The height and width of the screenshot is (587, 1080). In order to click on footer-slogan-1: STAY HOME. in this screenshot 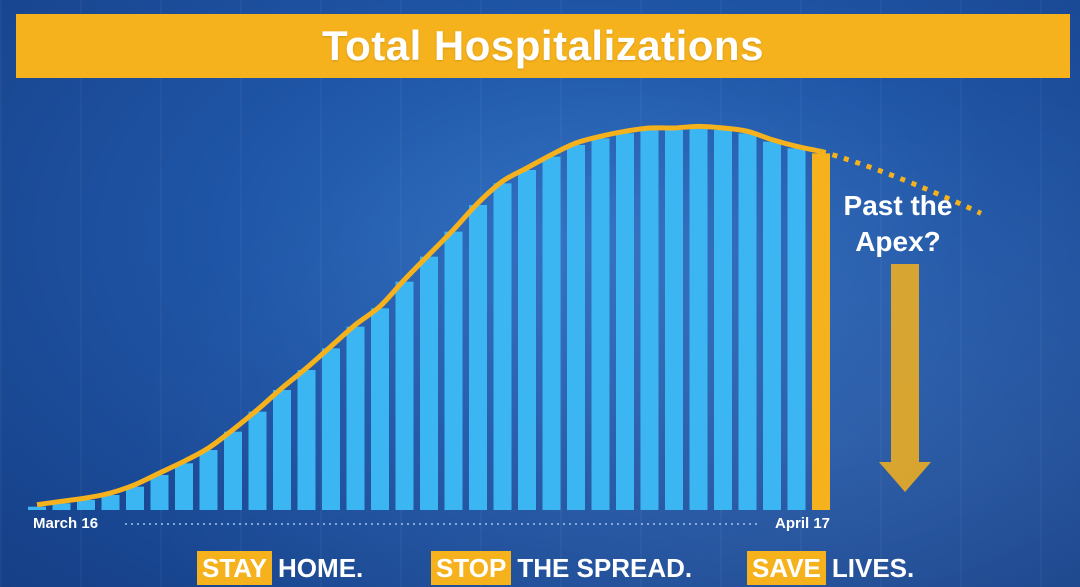, I will do `click(280, 568)`.